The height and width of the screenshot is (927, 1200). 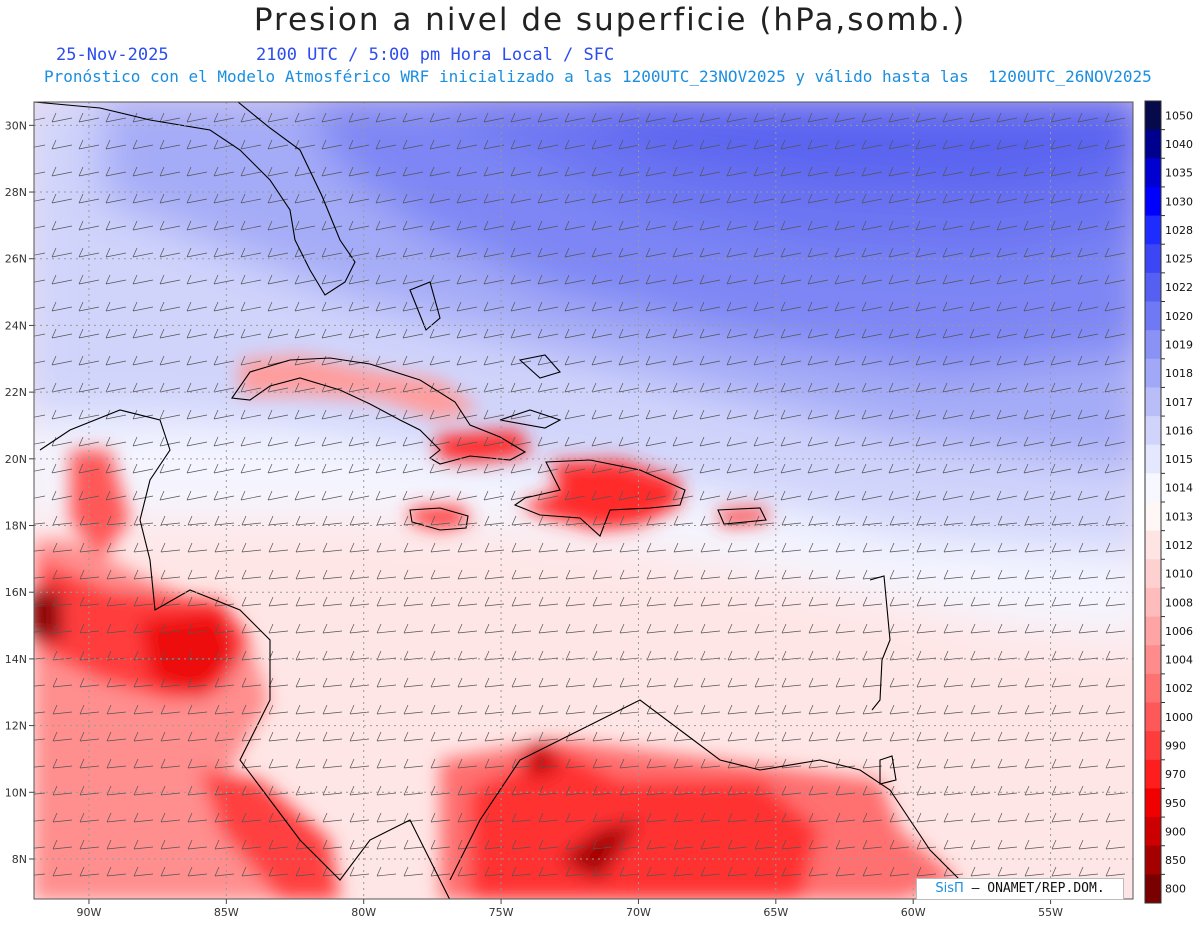 What do you see at coordinates (1179, 173) in the screenshot?
I see `colorbar-label-1035: 1035` at bounding box center [1179, 173].